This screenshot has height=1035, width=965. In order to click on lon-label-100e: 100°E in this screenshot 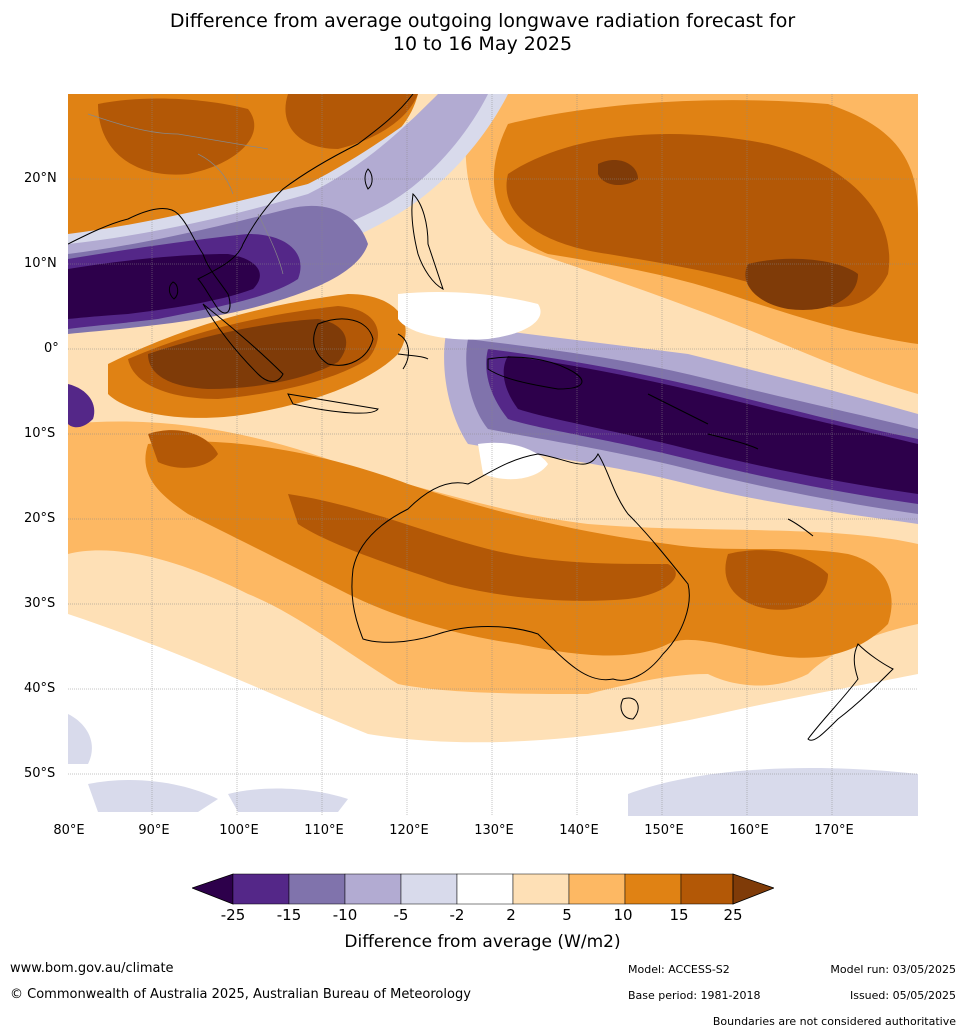, I will do `click(239, 830)`.